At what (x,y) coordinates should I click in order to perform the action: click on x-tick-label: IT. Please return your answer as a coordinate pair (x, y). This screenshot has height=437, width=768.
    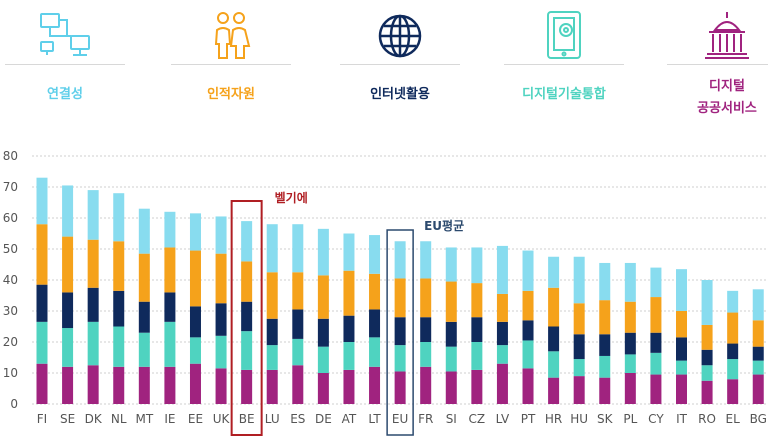
    Looking at the image, I should click on (682, 419).